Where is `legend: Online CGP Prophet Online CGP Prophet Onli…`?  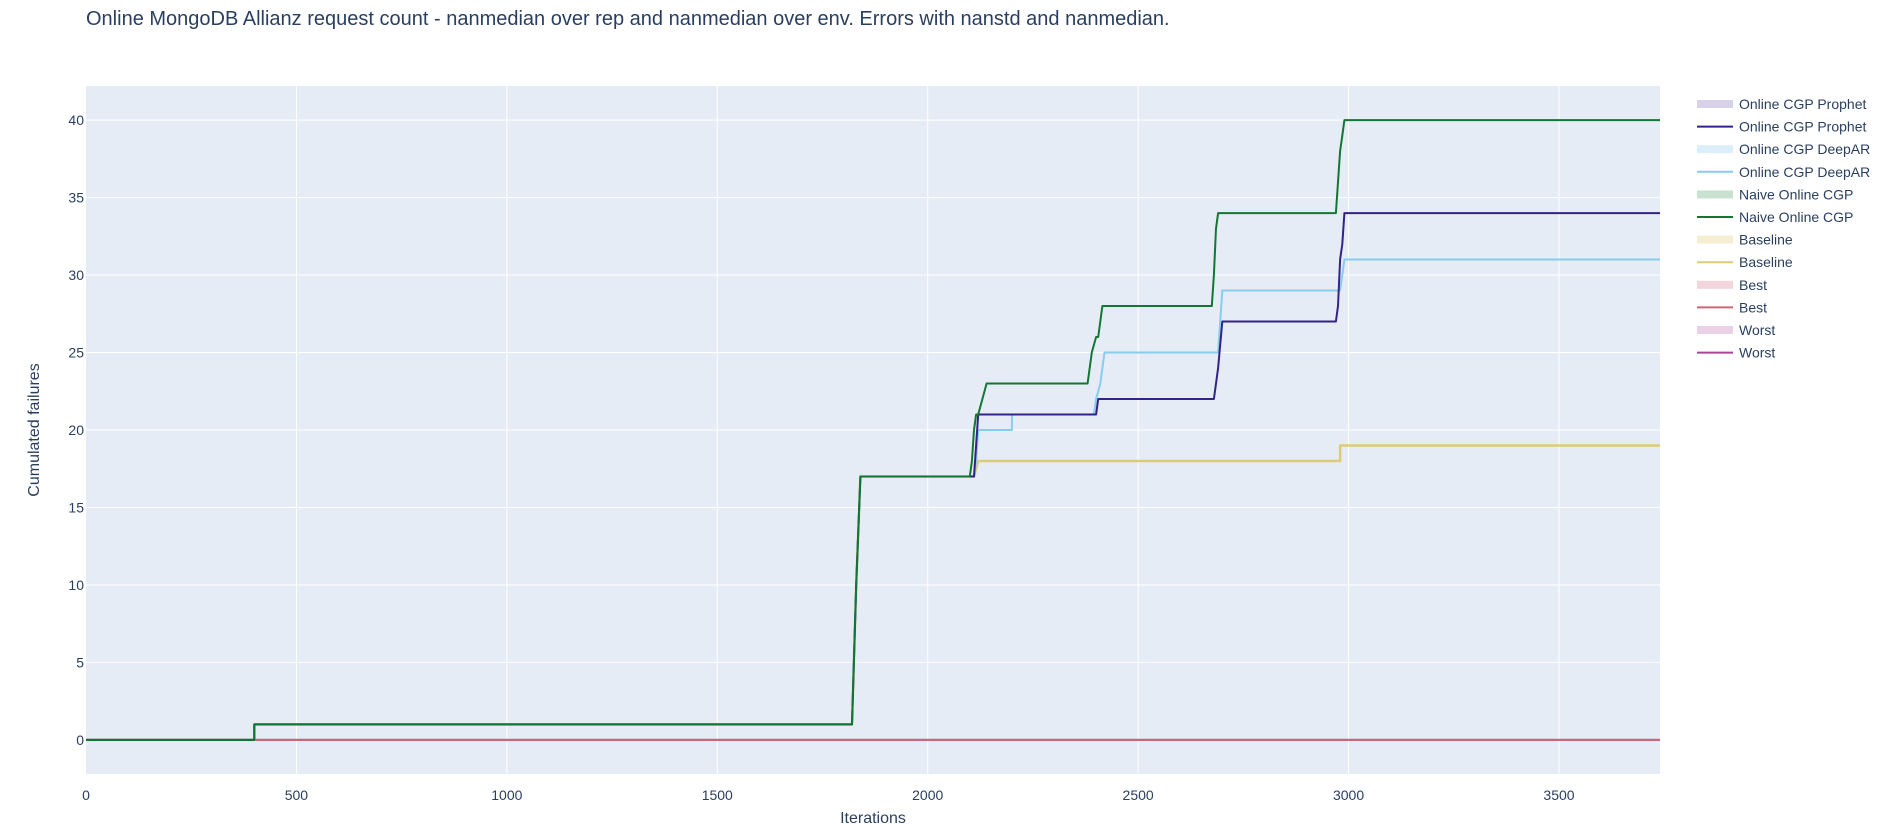 legend: Online CGP Prophet Online CGP Prophet Onli… is located at coordinates (1783, 228).